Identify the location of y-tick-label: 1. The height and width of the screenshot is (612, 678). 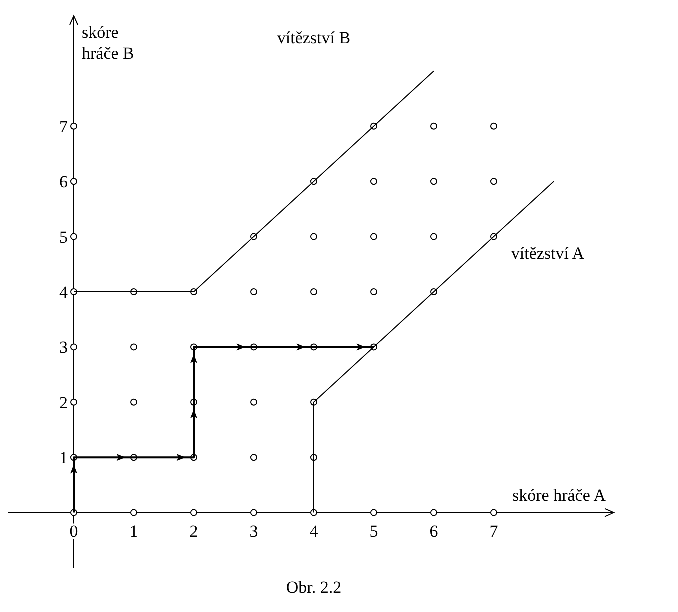
(64, 458).